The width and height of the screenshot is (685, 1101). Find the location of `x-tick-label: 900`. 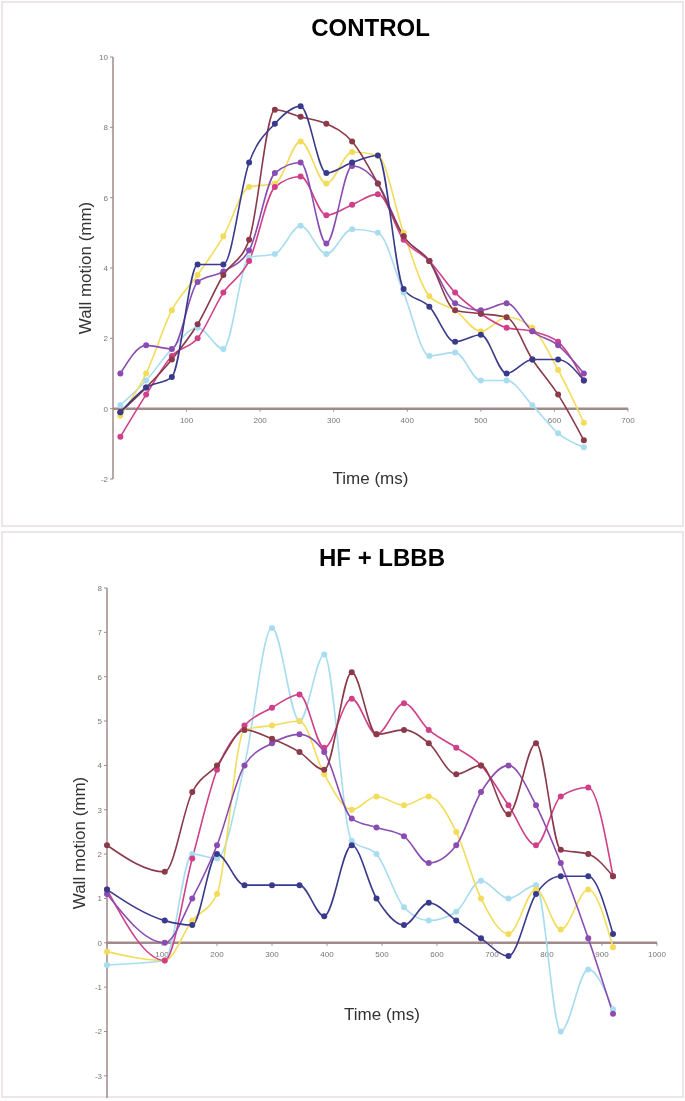

x-tick-label: 900 is located at coordinates (602, 954).